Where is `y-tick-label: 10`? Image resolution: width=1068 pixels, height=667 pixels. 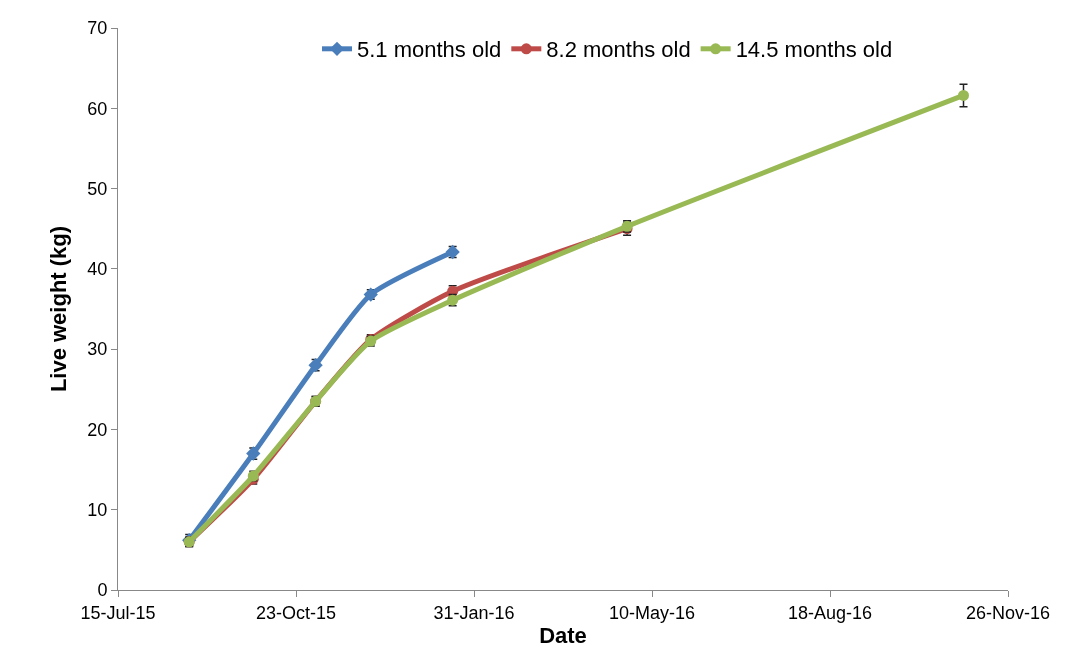 y-tick-label: 10 is located at coordinates (97, 510).